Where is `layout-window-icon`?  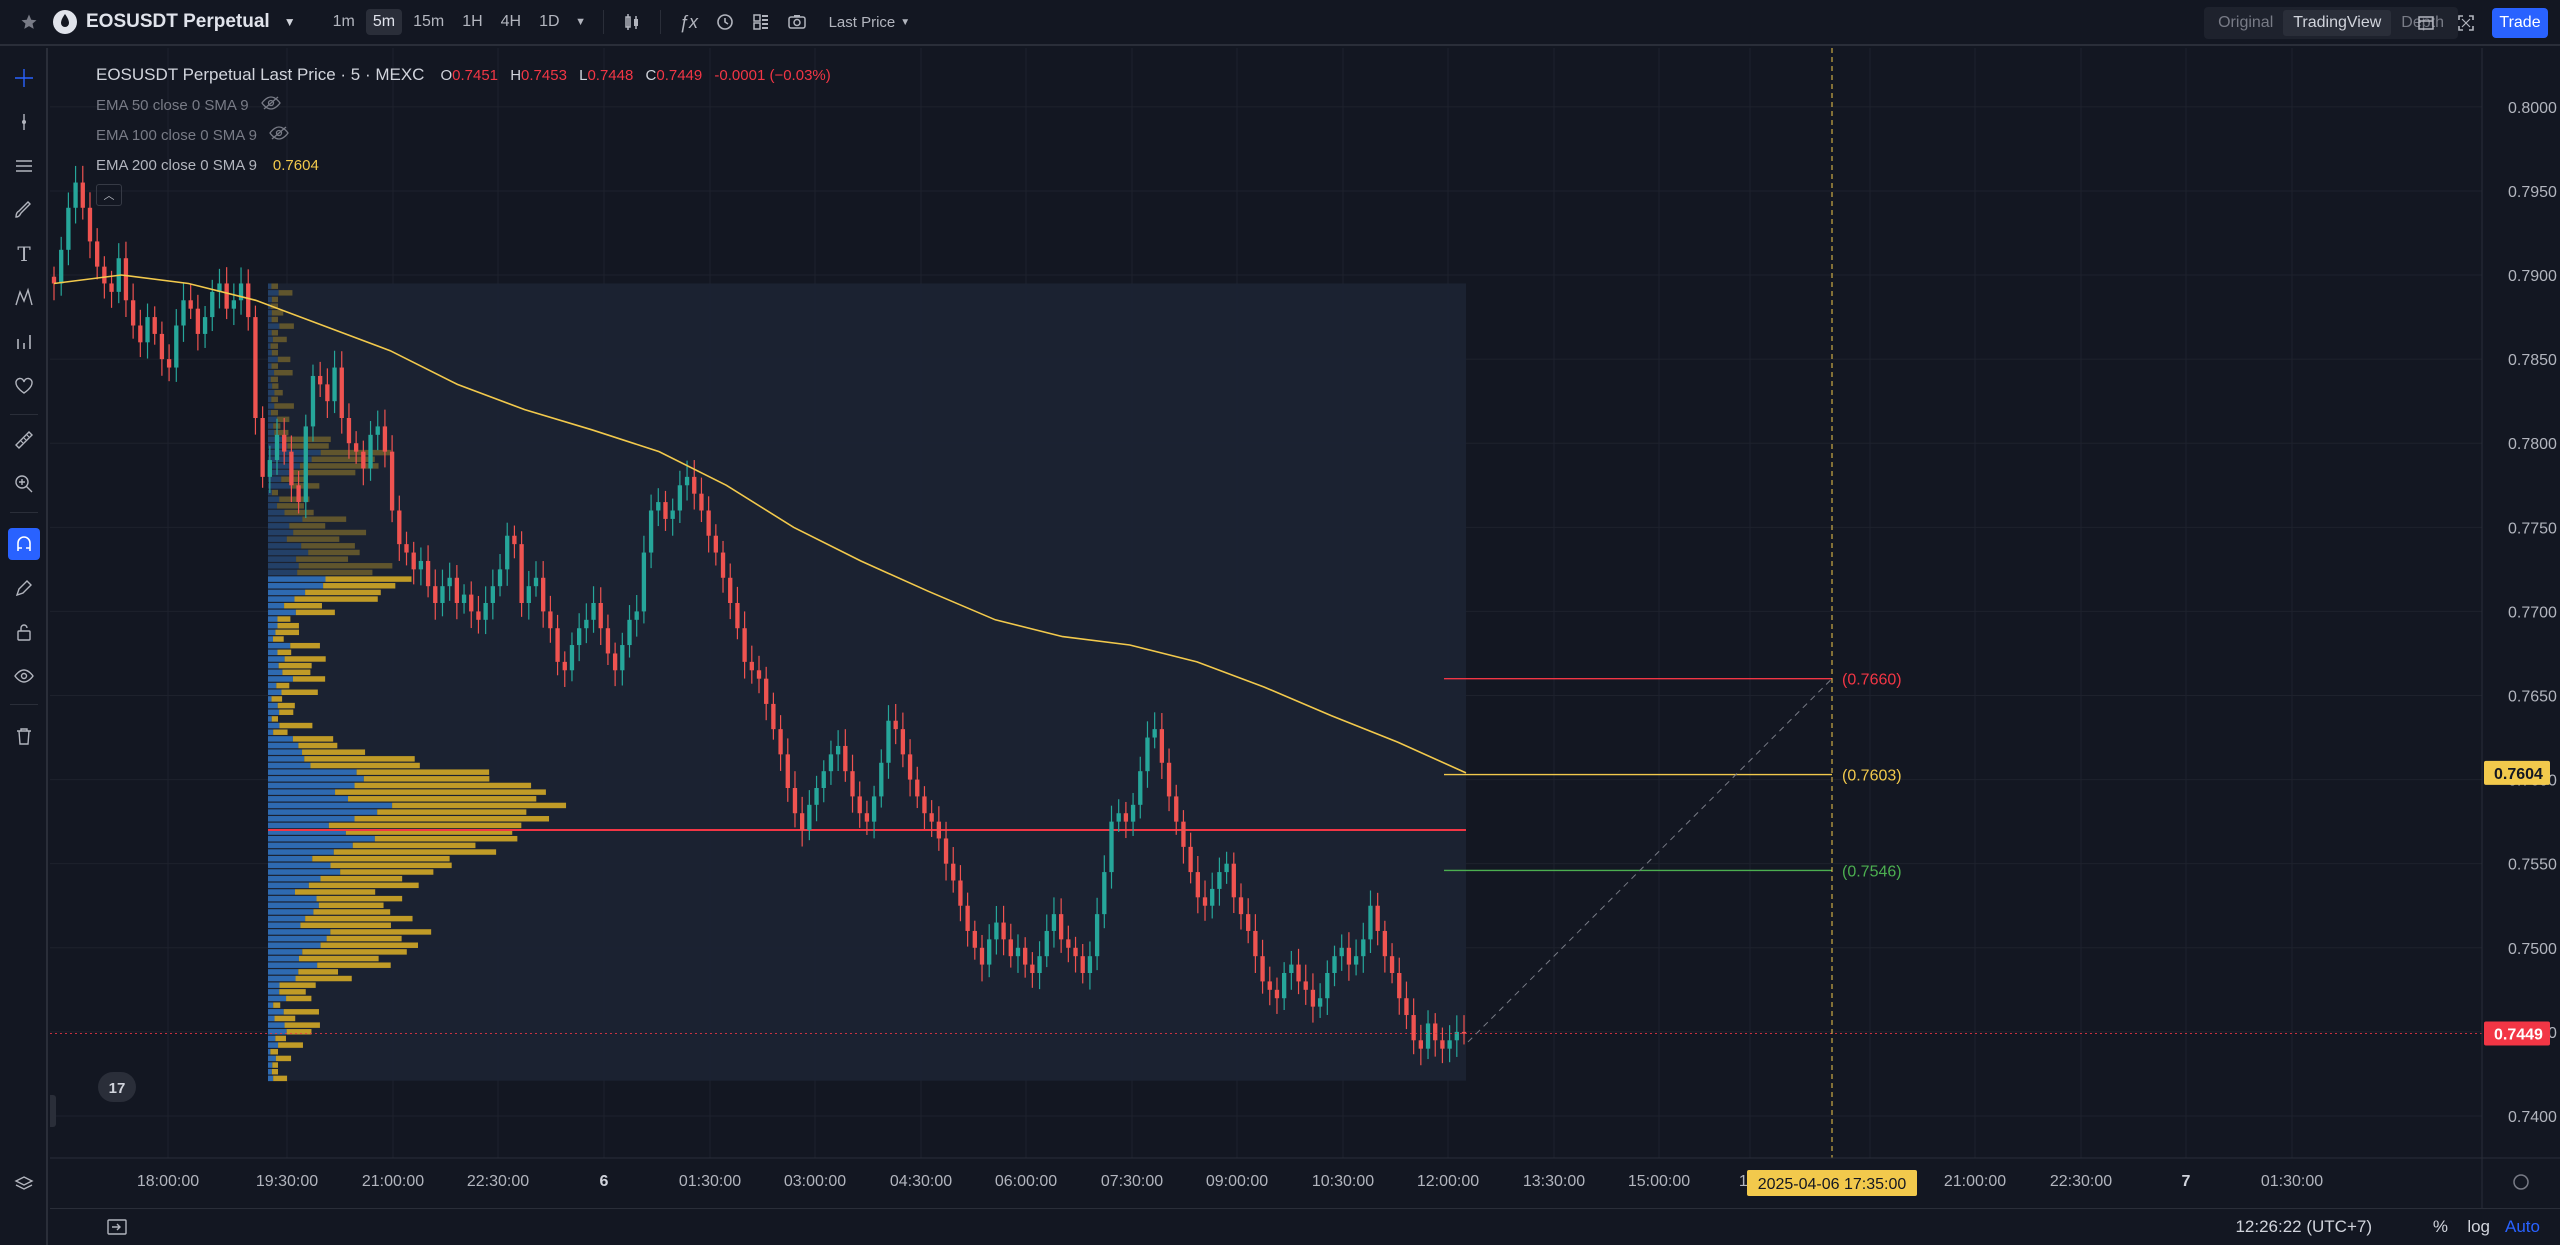
layout-window-icon is located at coordinates (2426, 23).